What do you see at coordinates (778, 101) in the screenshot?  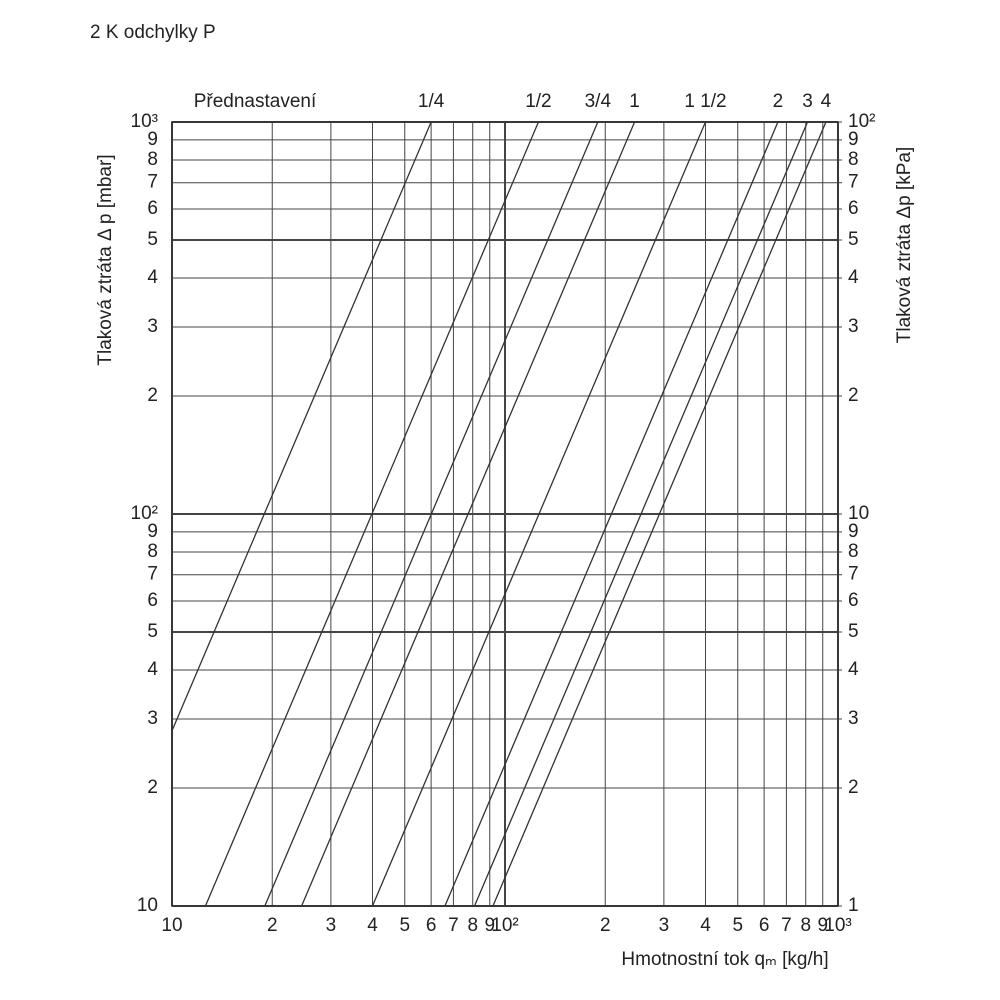 I see `series-label: 2` at bounding box center [778, 101].